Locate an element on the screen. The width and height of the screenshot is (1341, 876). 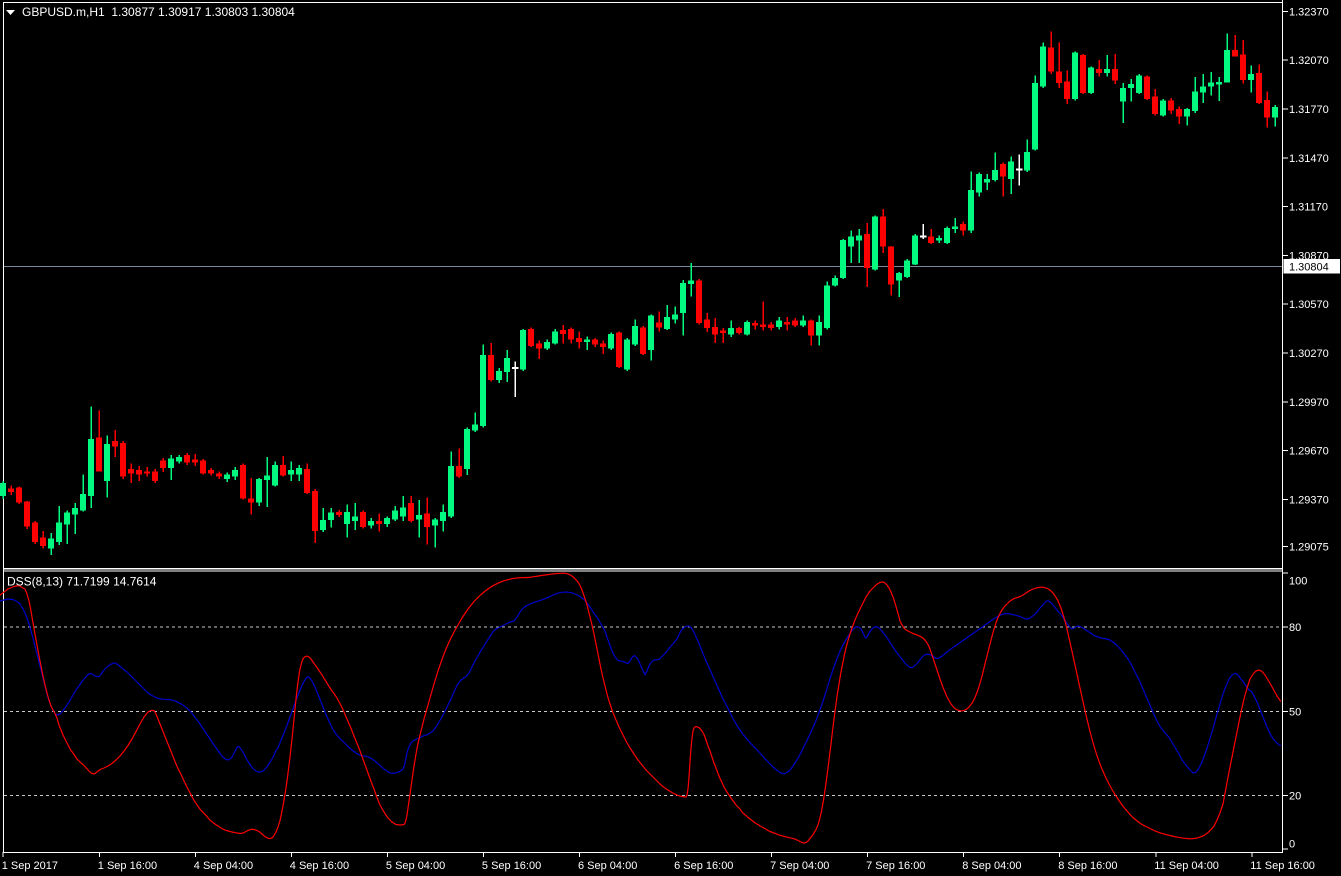
svg-text: 1.31170 is located at coordinates (1308, 208).